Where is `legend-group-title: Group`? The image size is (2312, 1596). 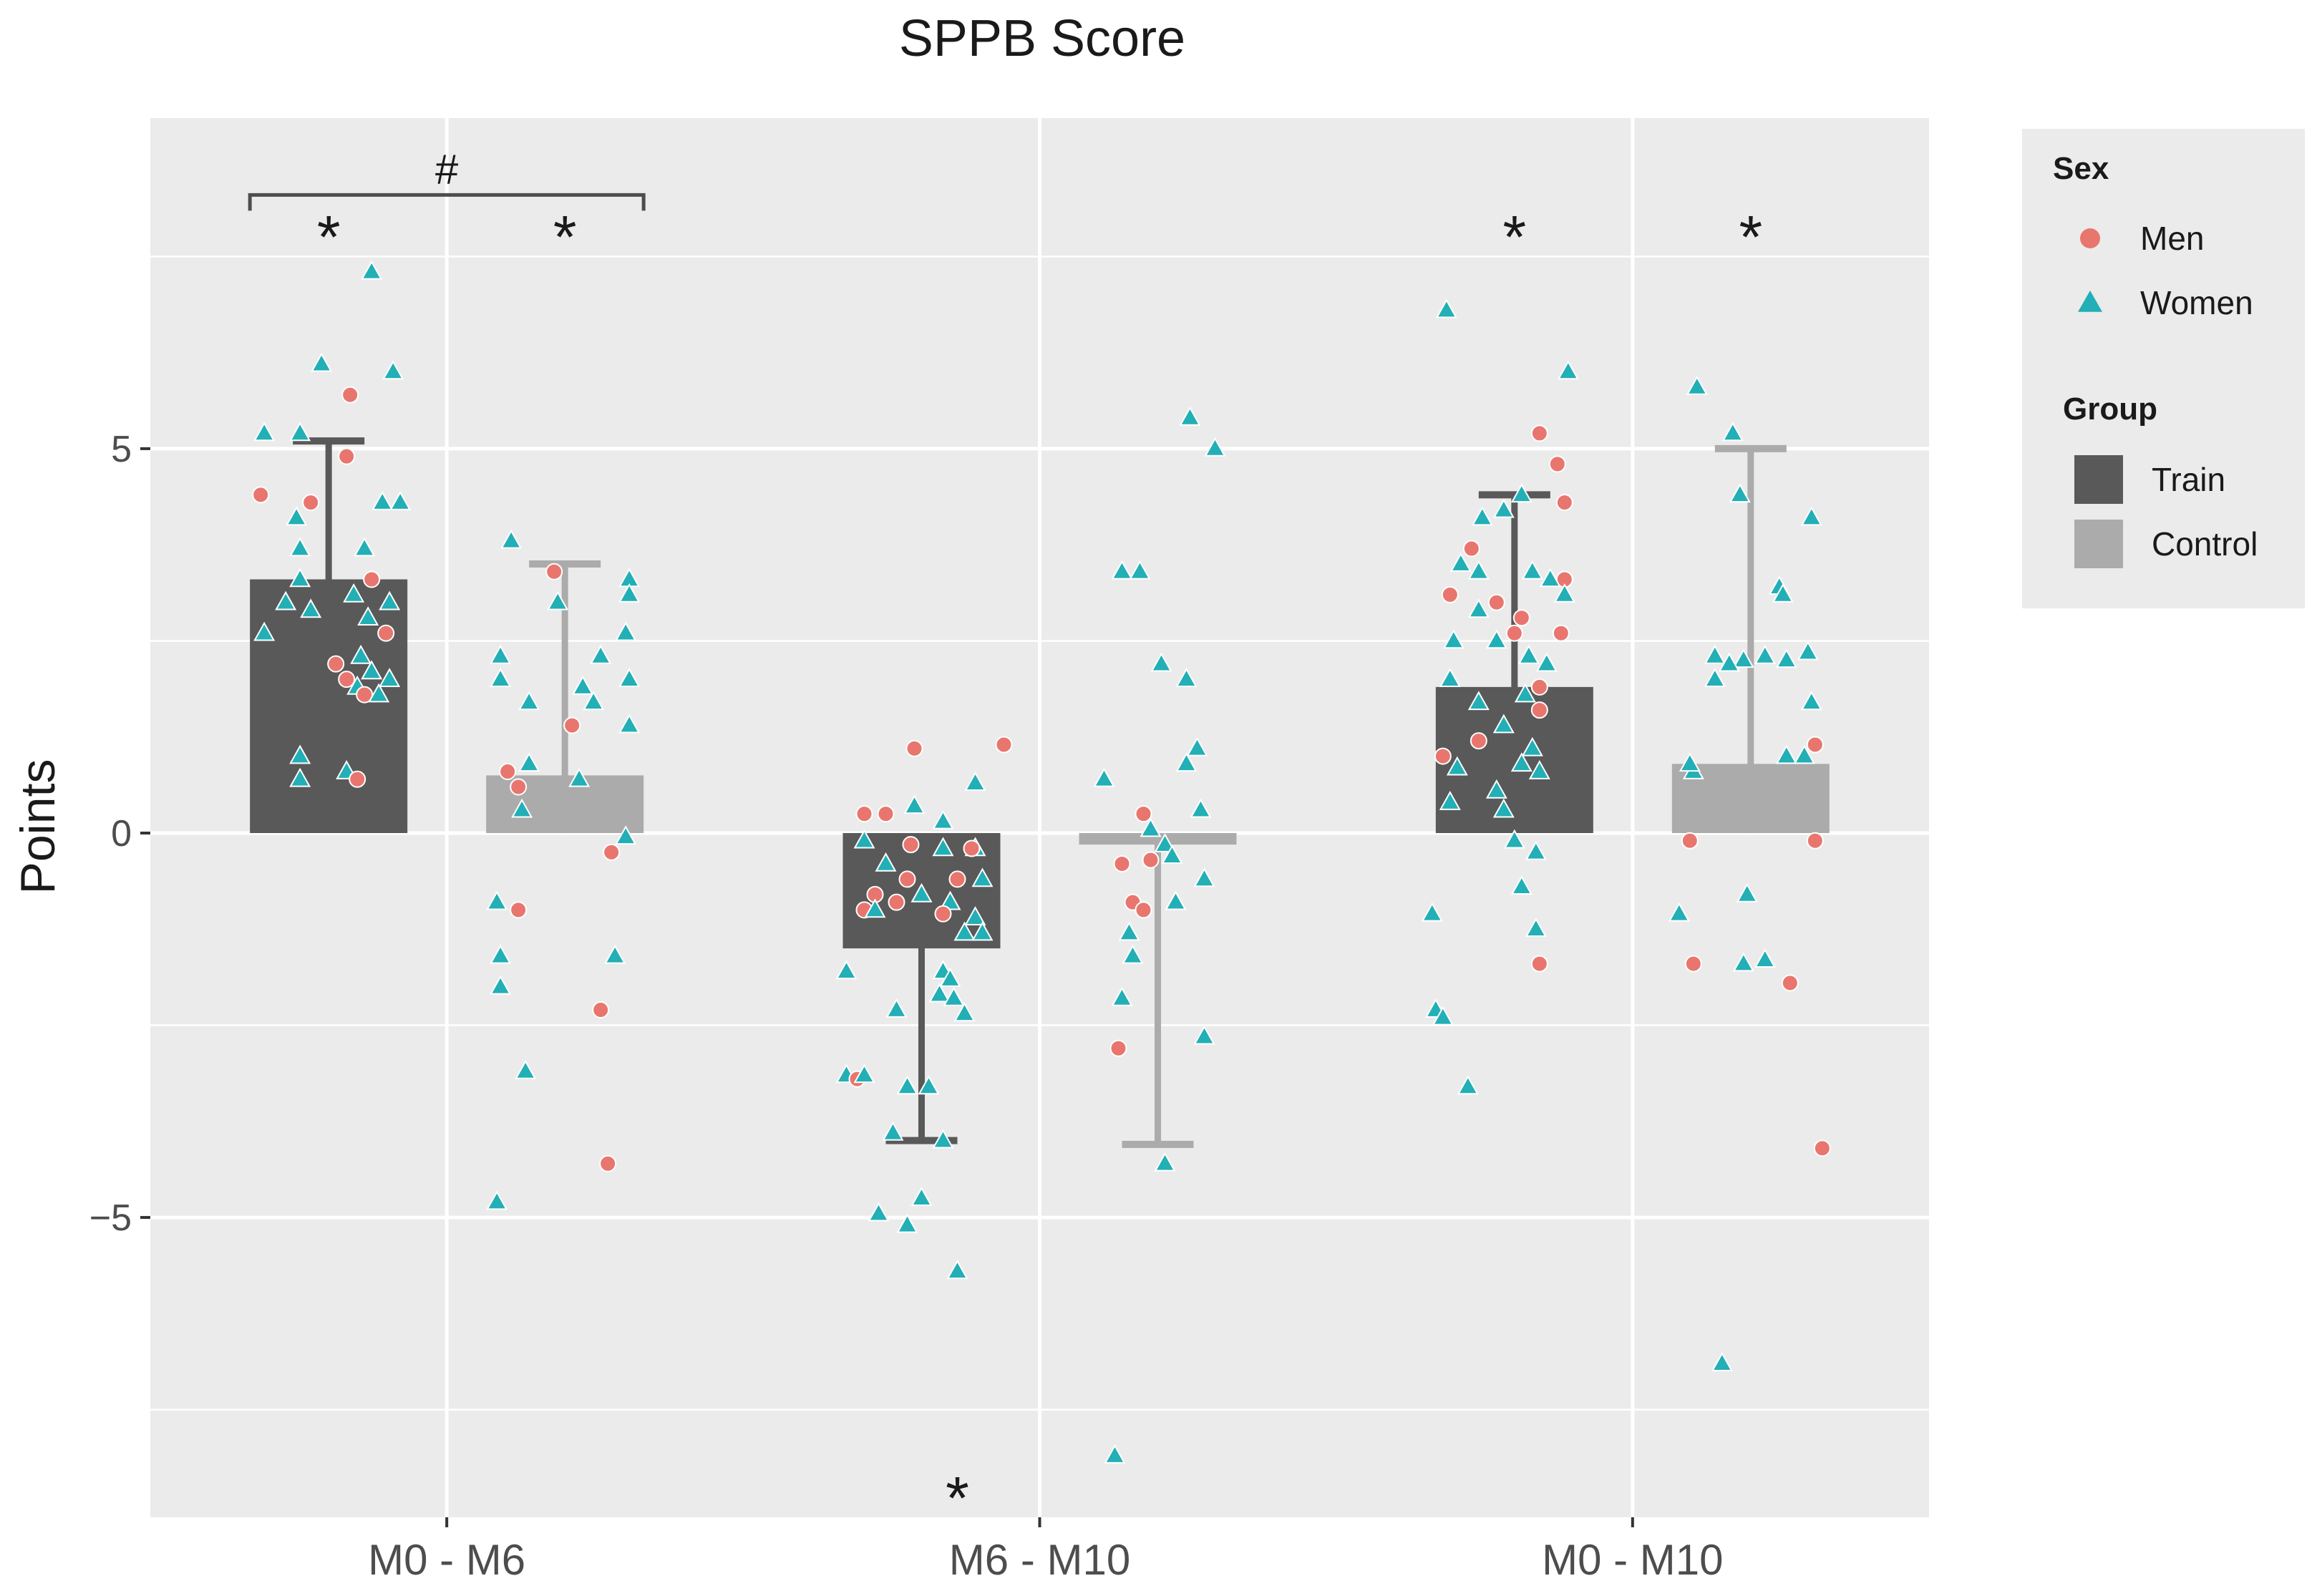
legend-group-title: Group is located at coordinates (2110, 409).